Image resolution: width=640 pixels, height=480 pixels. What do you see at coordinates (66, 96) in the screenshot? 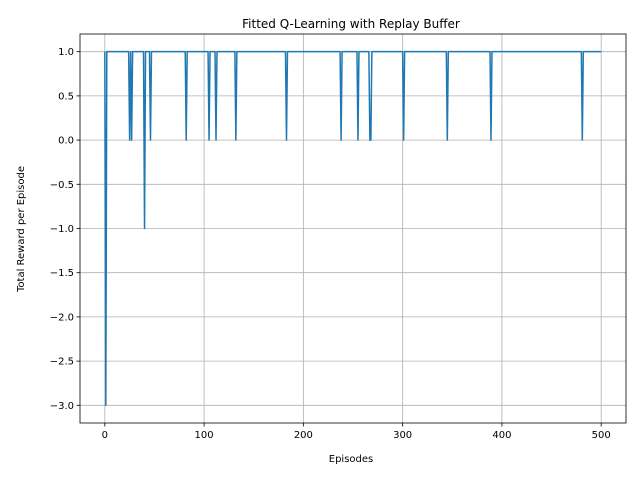
I see `y-tick-label: 0.5` at bounding box center [66, 96].